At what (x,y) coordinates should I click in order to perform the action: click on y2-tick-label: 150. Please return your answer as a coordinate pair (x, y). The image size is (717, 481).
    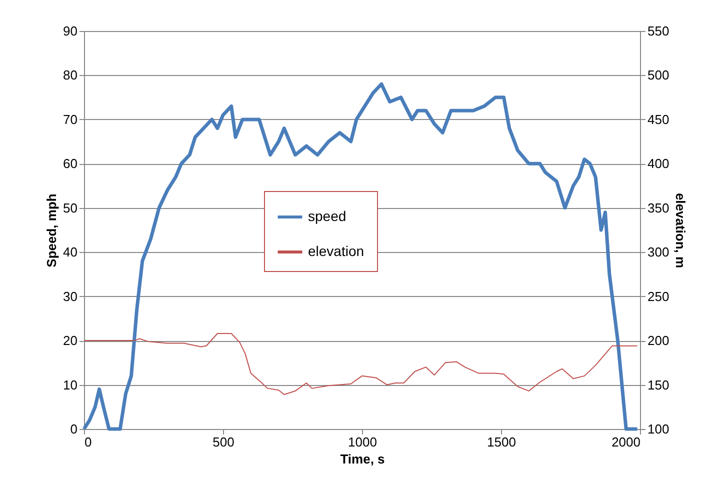
    Looking at the image, I should click on (659, 384).